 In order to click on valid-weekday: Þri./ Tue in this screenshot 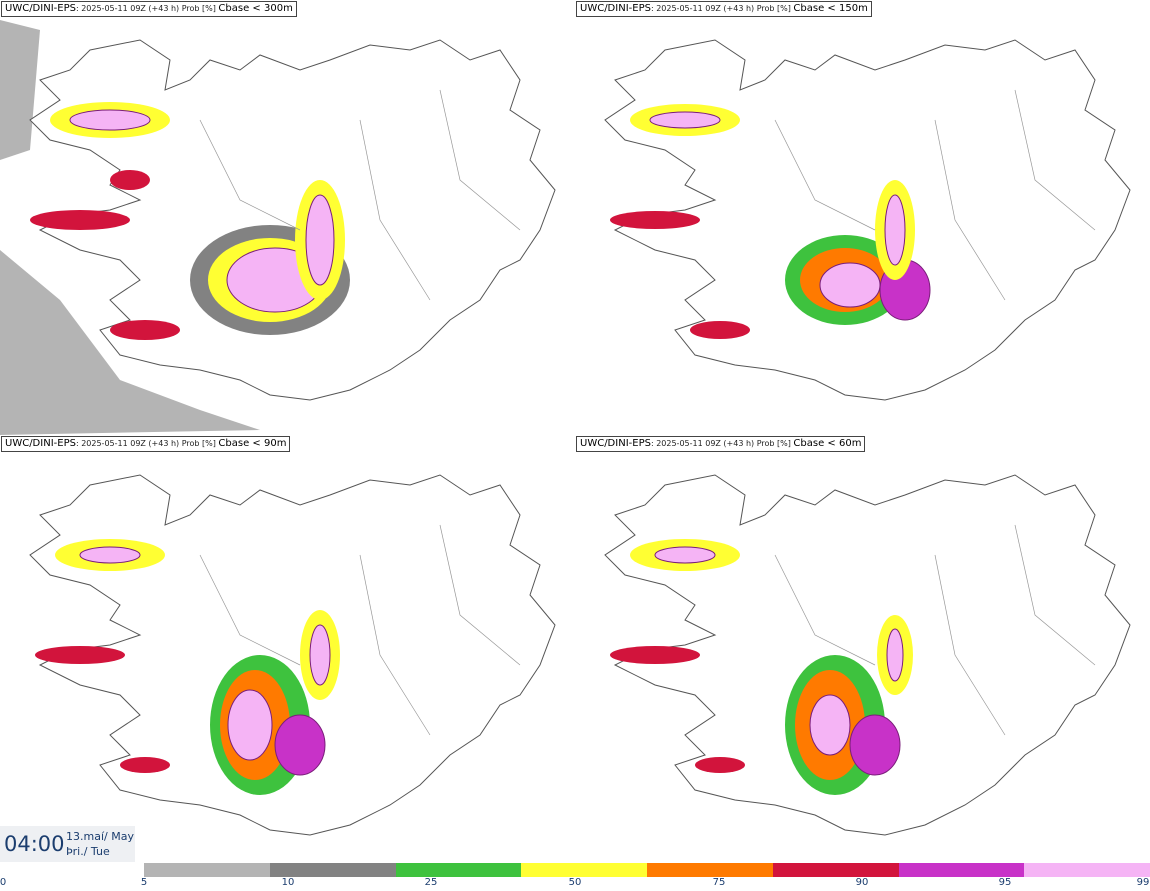, I will do `click(88, 851)`.